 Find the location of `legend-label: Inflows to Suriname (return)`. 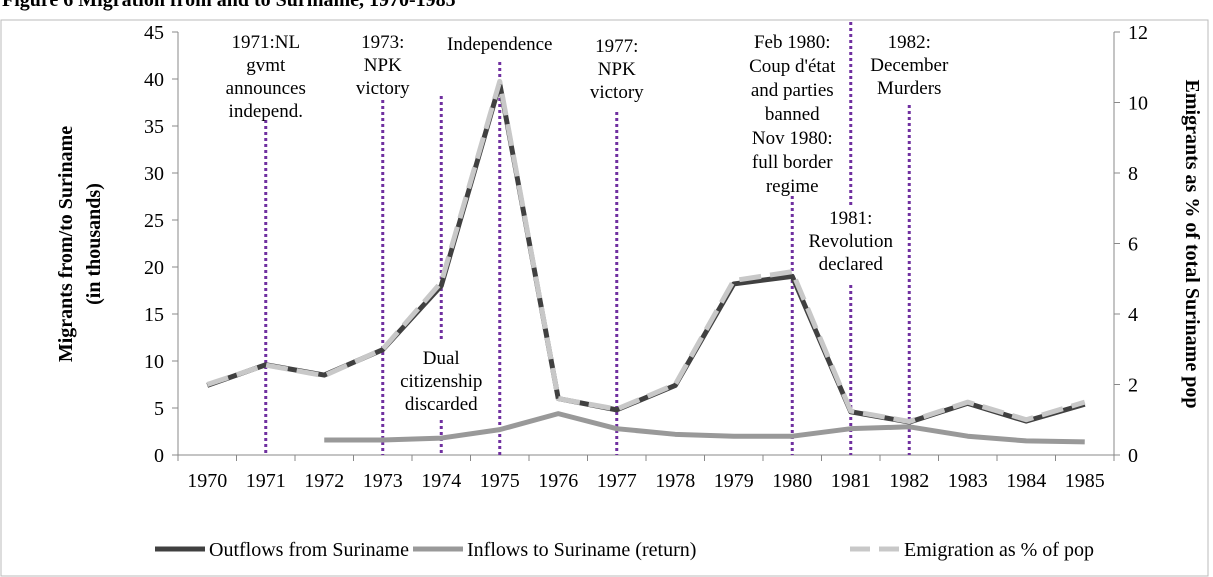

legend-label: Inflows to Suriname (return) is located at coordinates (581, 550).